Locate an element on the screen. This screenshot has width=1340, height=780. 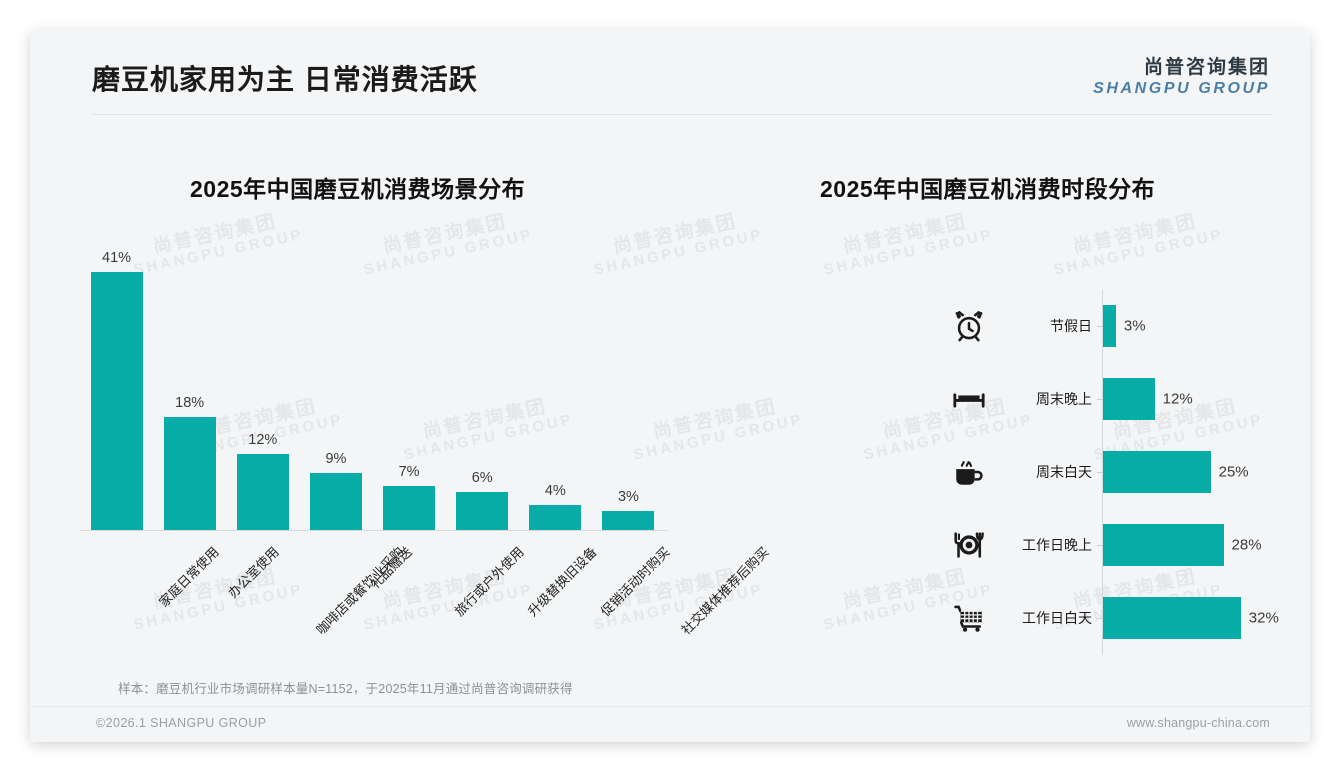
timeslot-row: 周末晚上 12% is located at coordinates (1120, 399).